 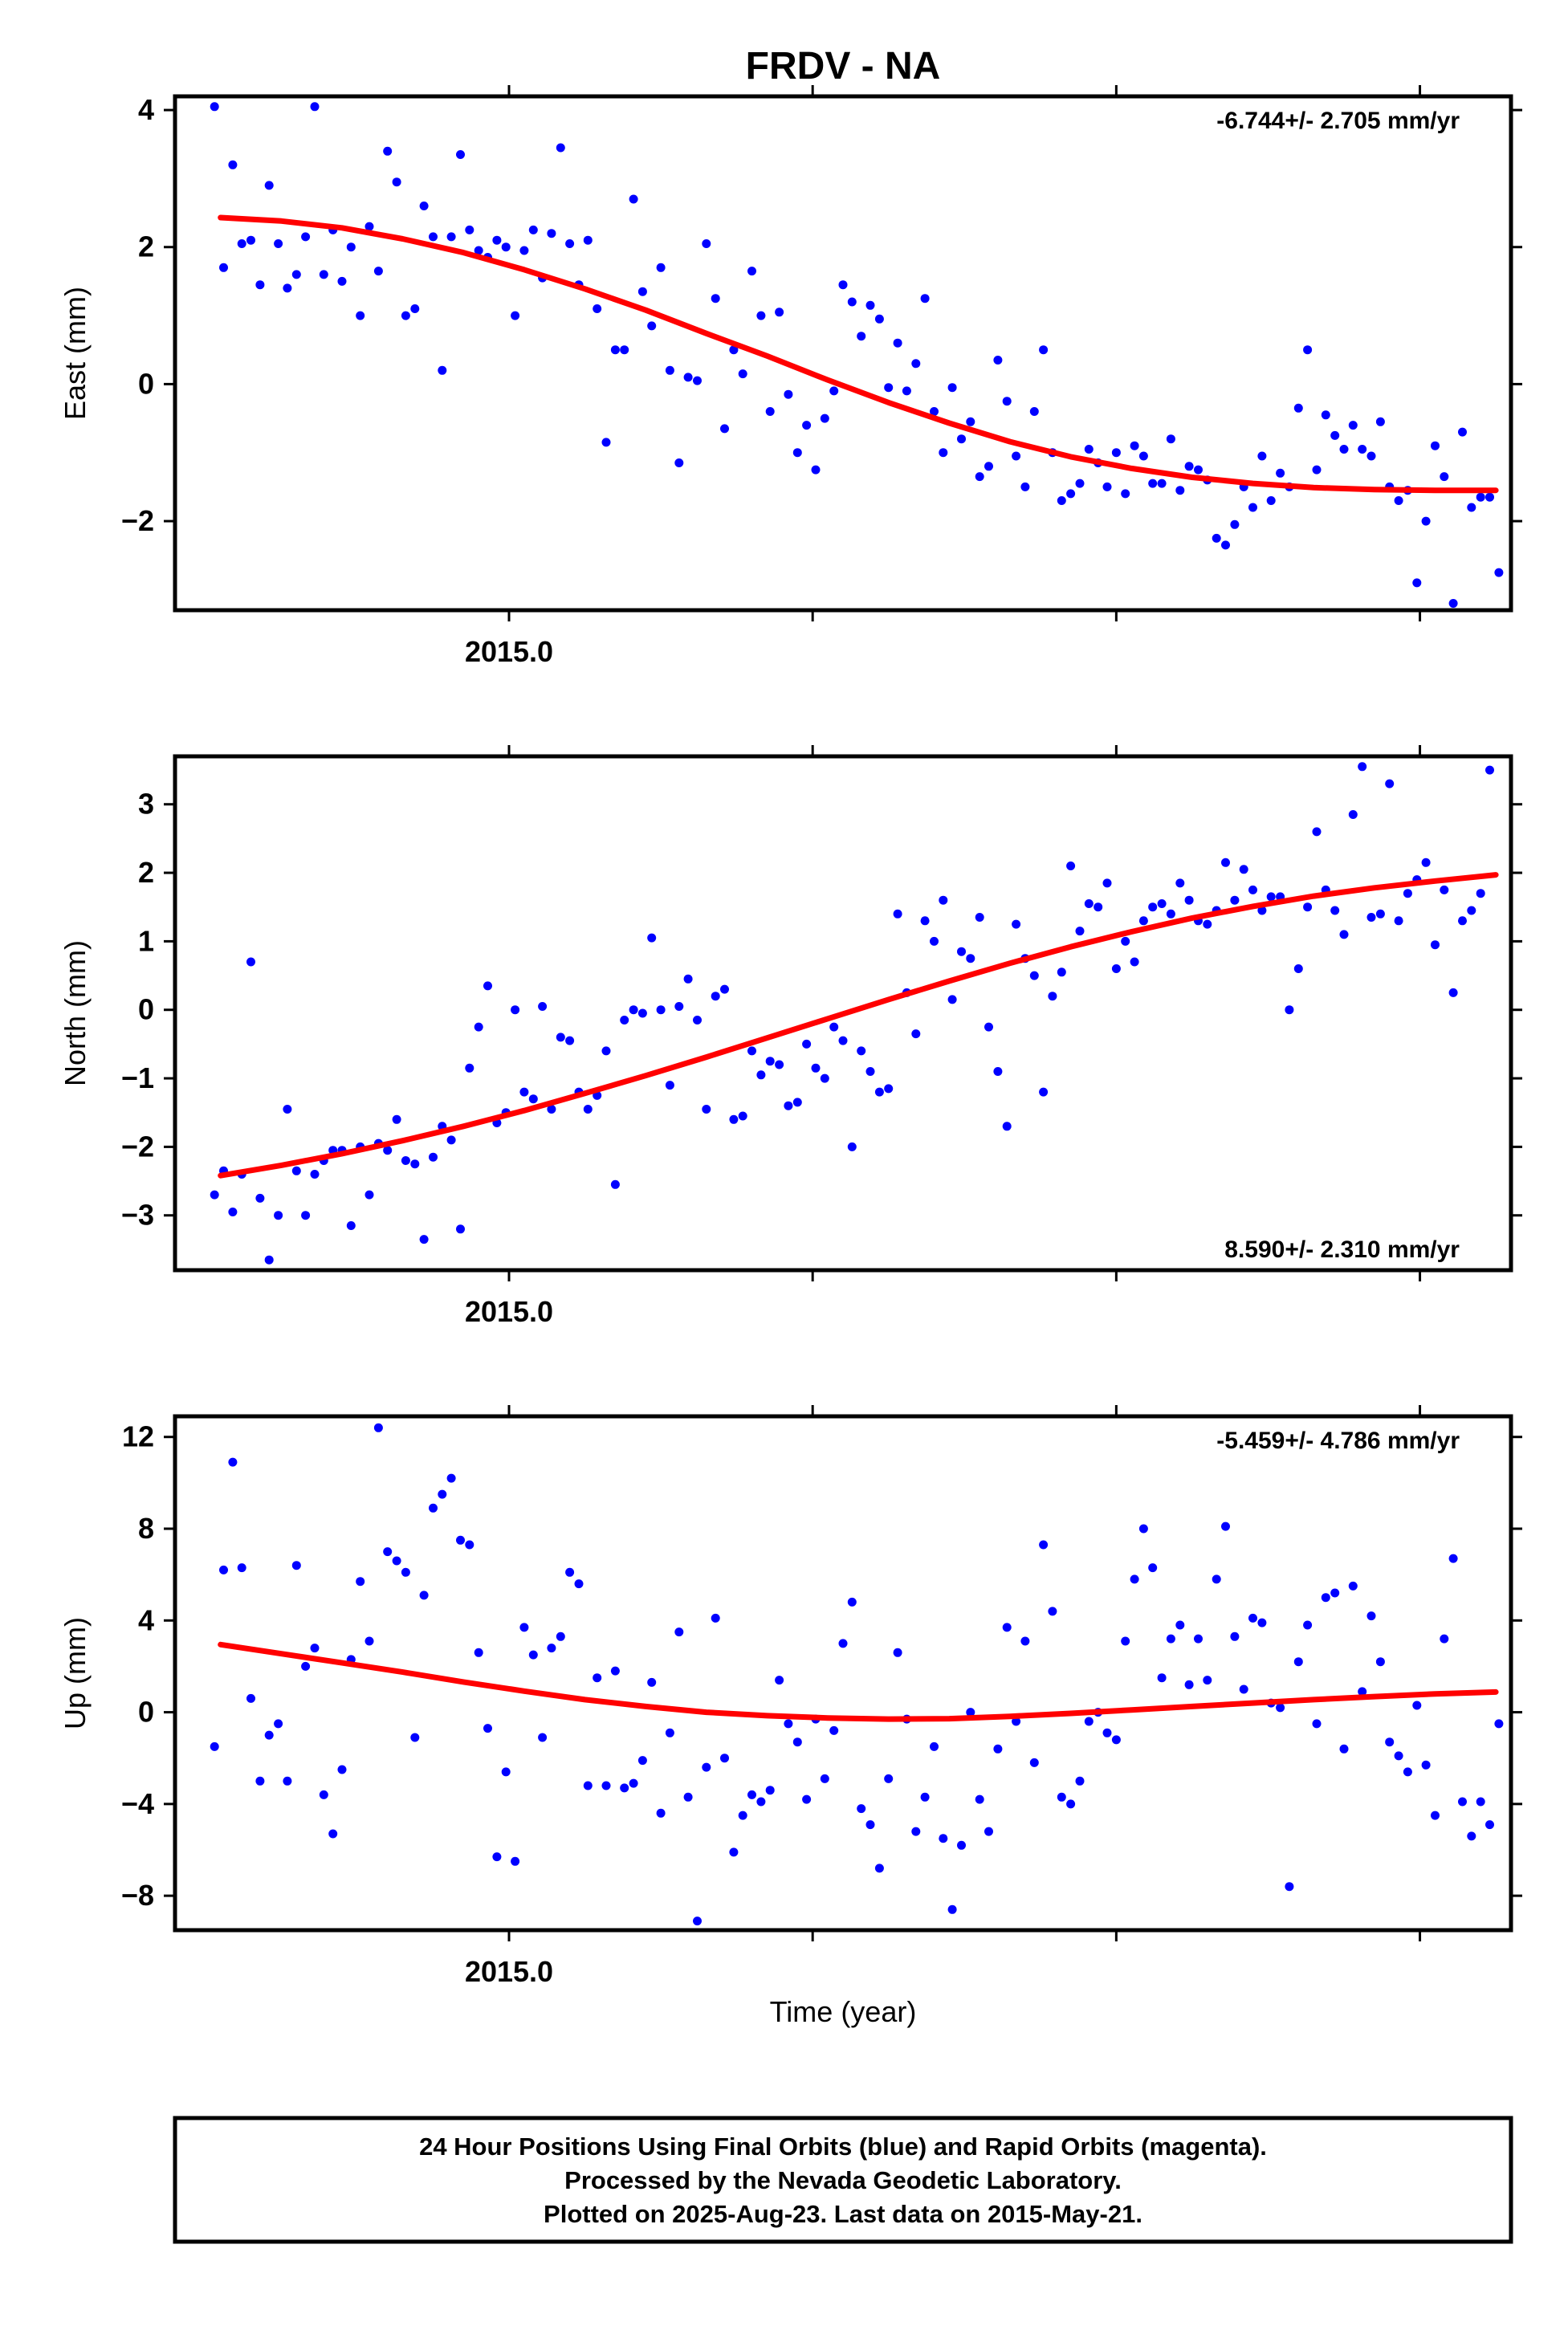 What do you see at coordinates (137, 1146) in the screenshot?
I see `north-y-tick-label: −2` at bounding box center [137, 1146].